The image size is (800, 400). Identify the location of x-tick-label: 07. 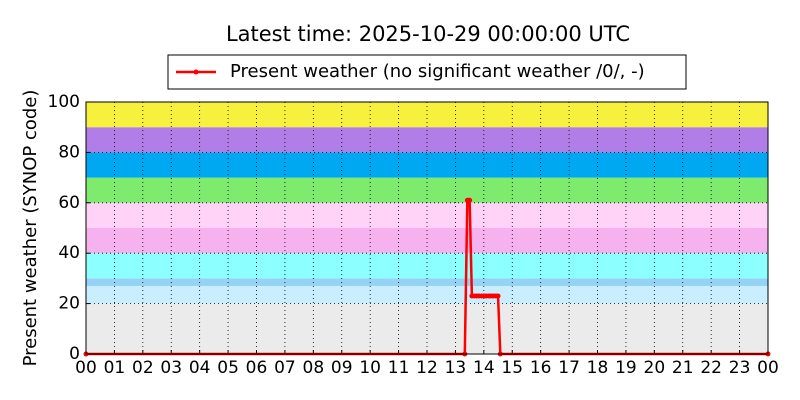
(285, 368).